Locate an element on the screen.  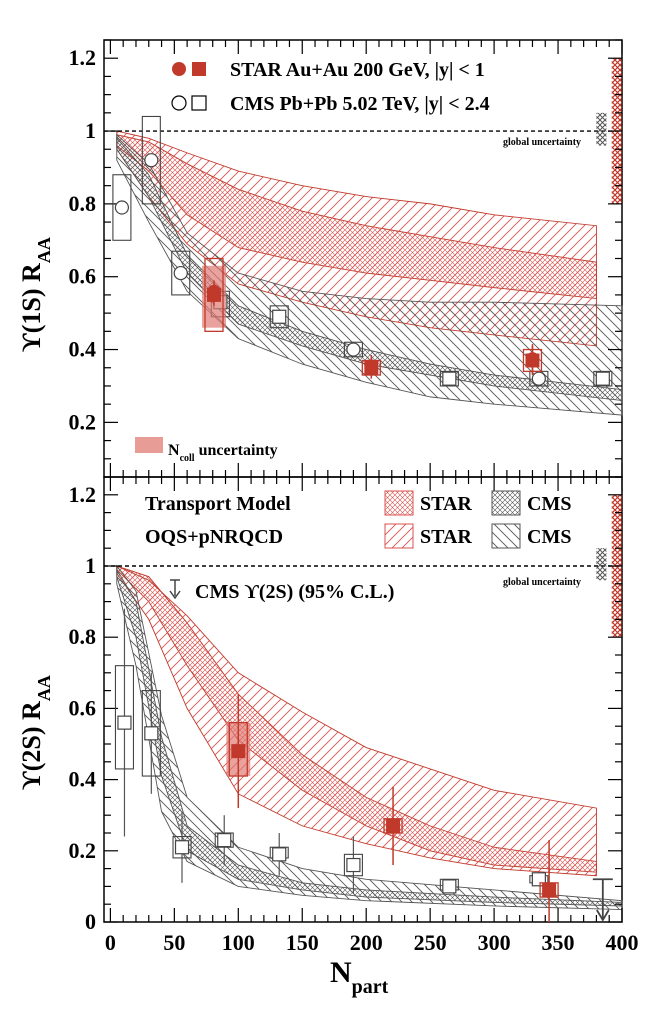
ncoll-uncertainty-label: Ncoll uncertainty is located at coordinates (223, 453).